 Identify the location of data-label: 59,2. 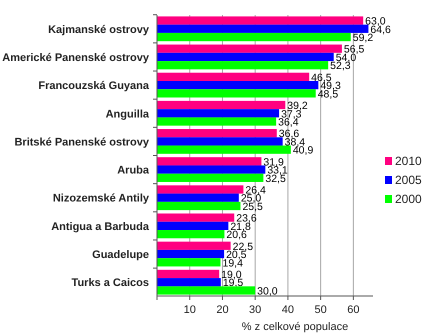
(363, 38).